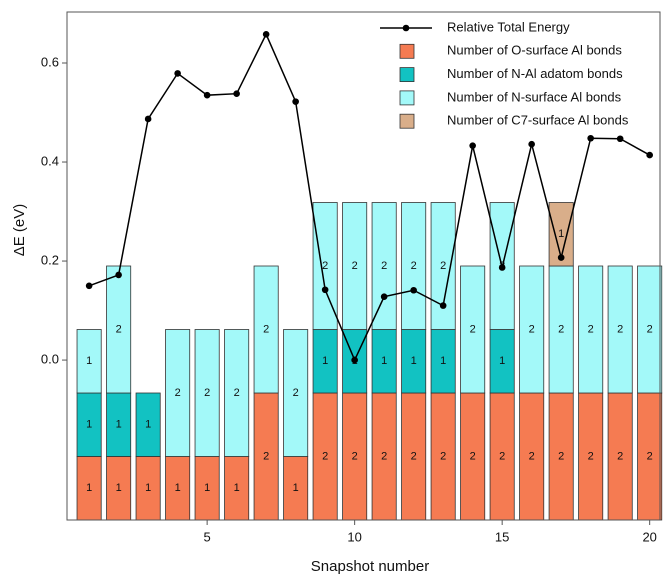 The width and height of the screenshot is (670, 576). I want to click on legend-label: Number of N-Al adatom bonds, so click(535, 73).